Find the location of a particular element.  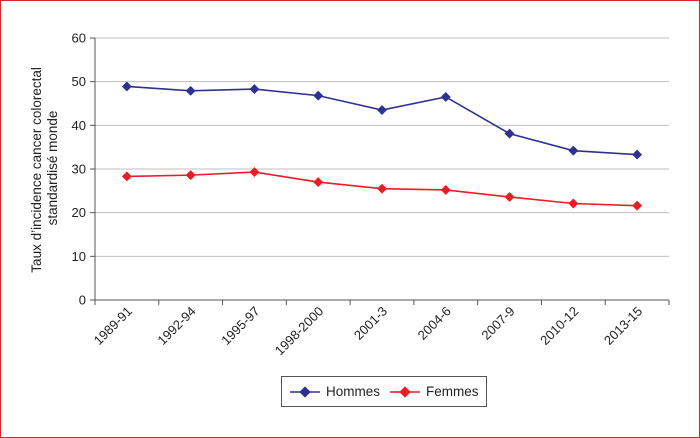

y-tick-label: 30 is located at coordinates (79, 169).